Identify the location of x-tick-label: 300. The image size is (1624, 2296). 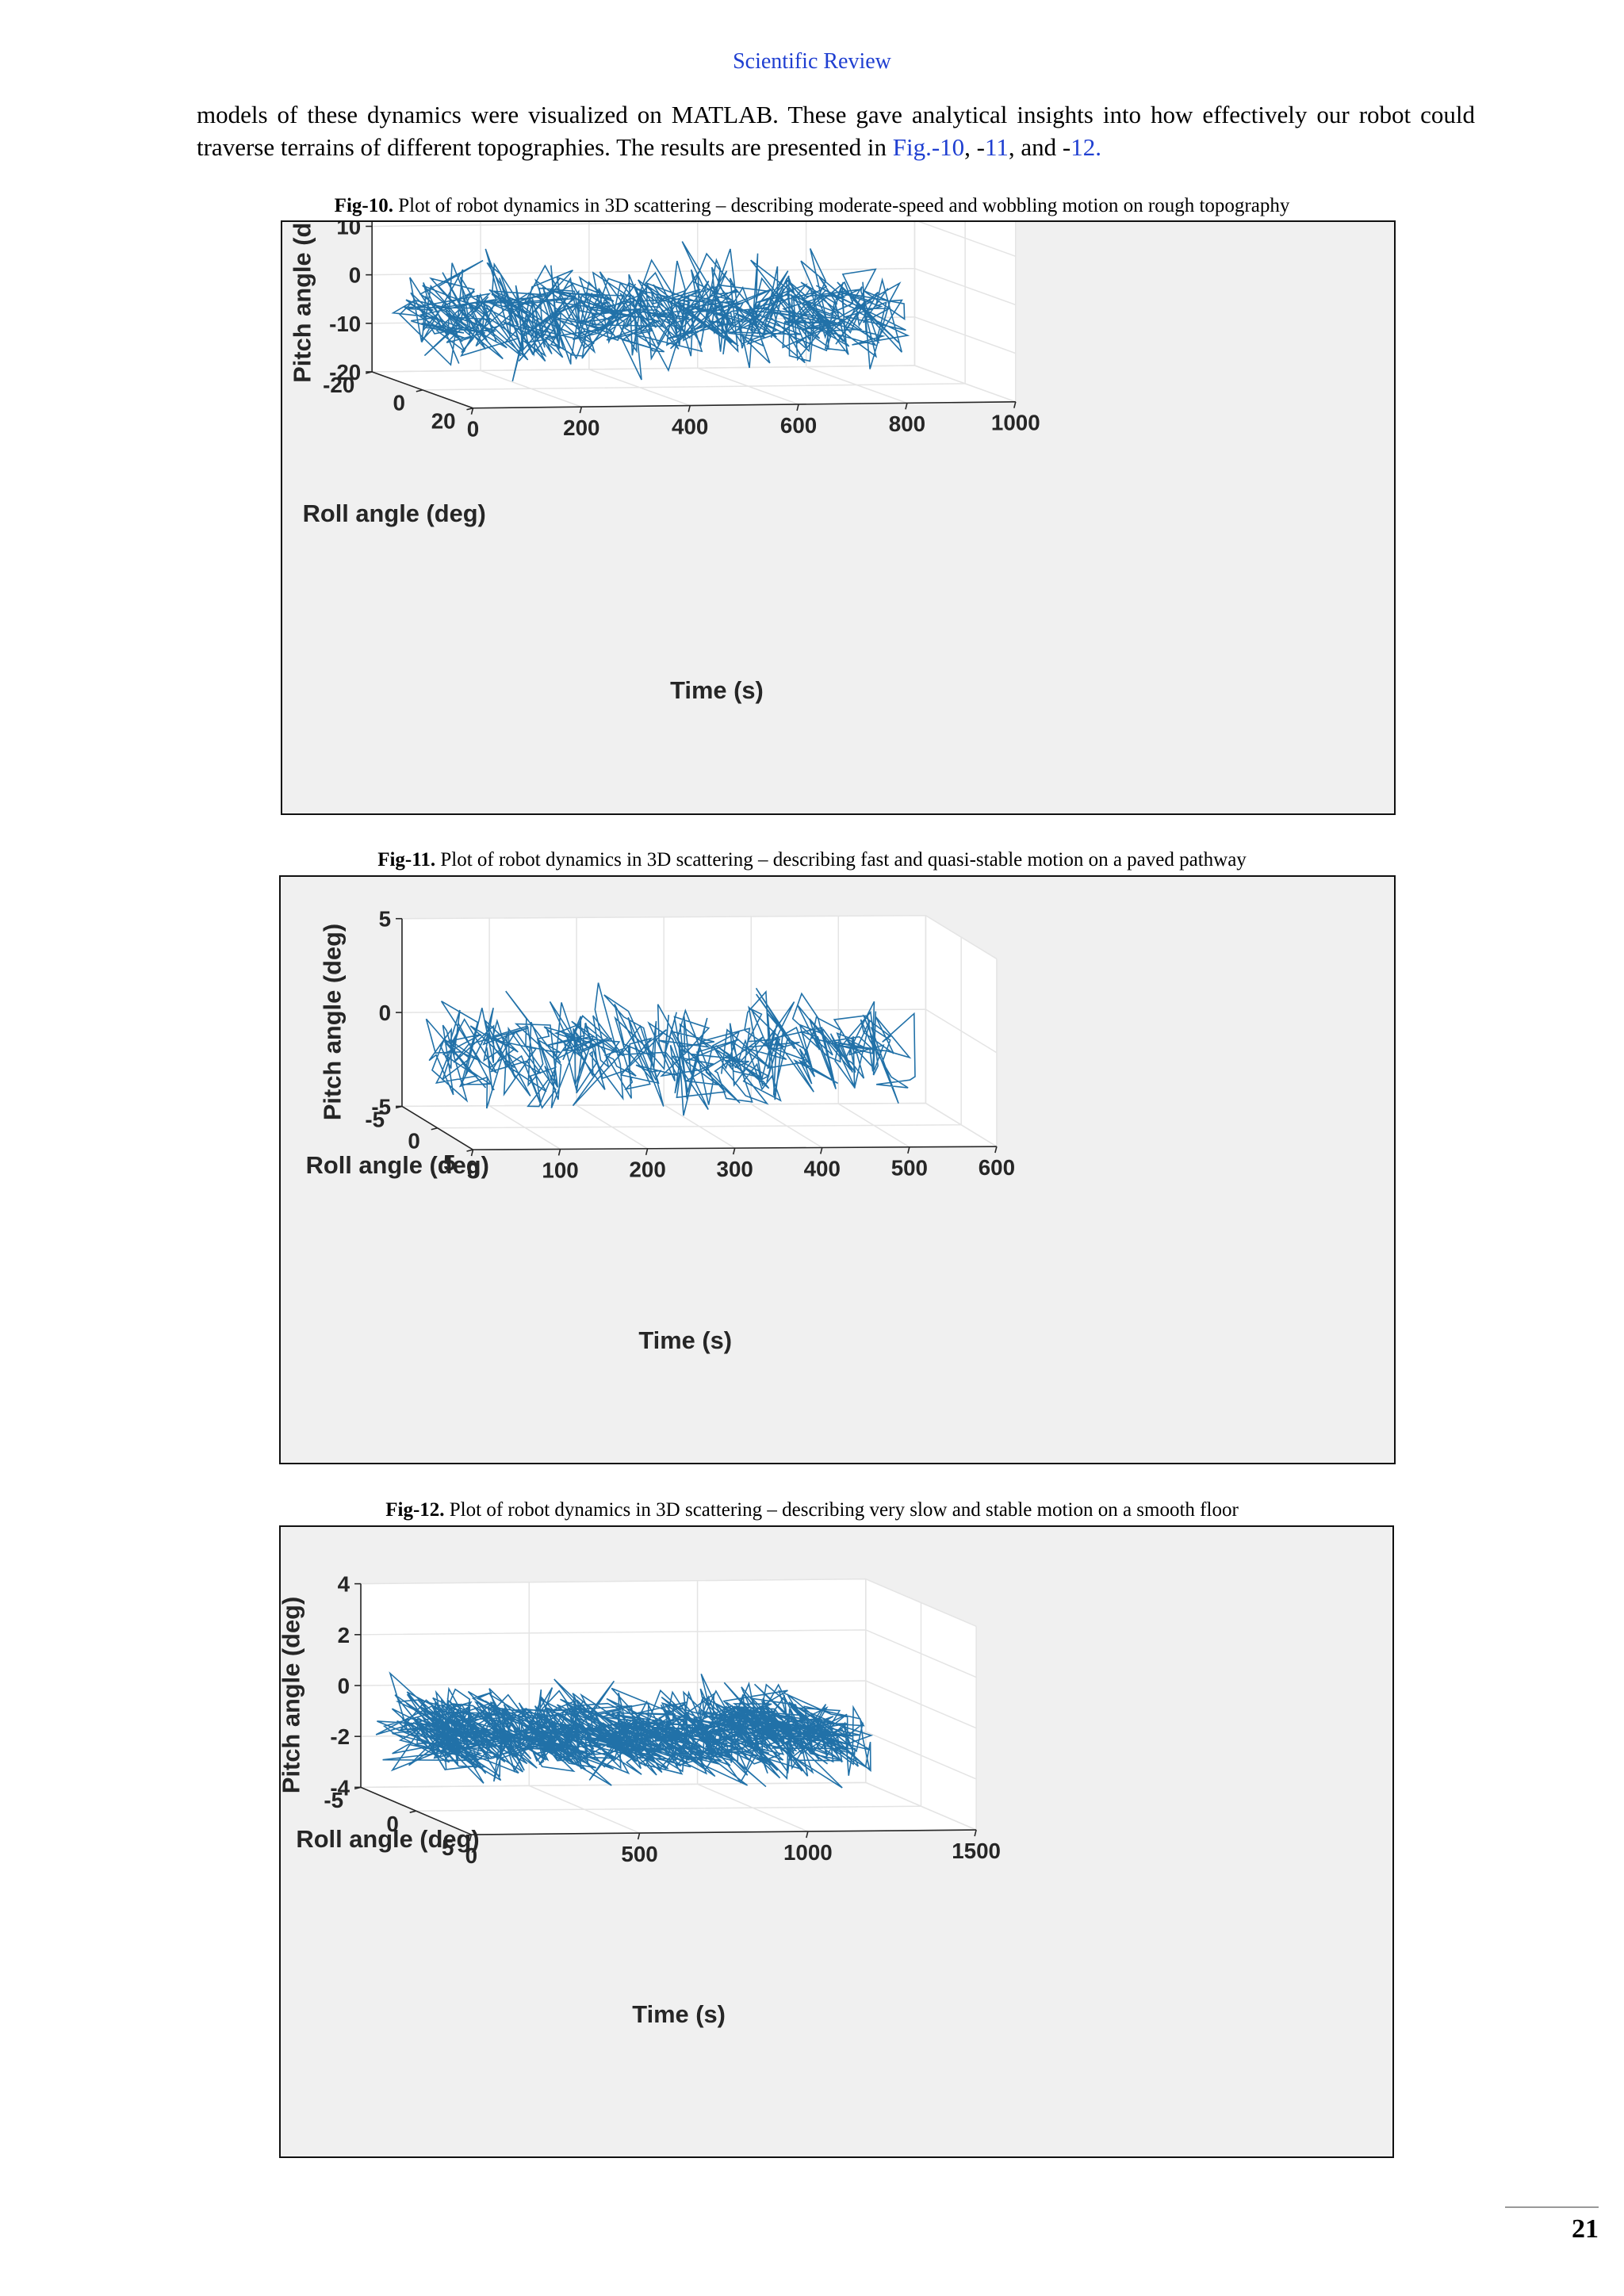
(735, 1169).